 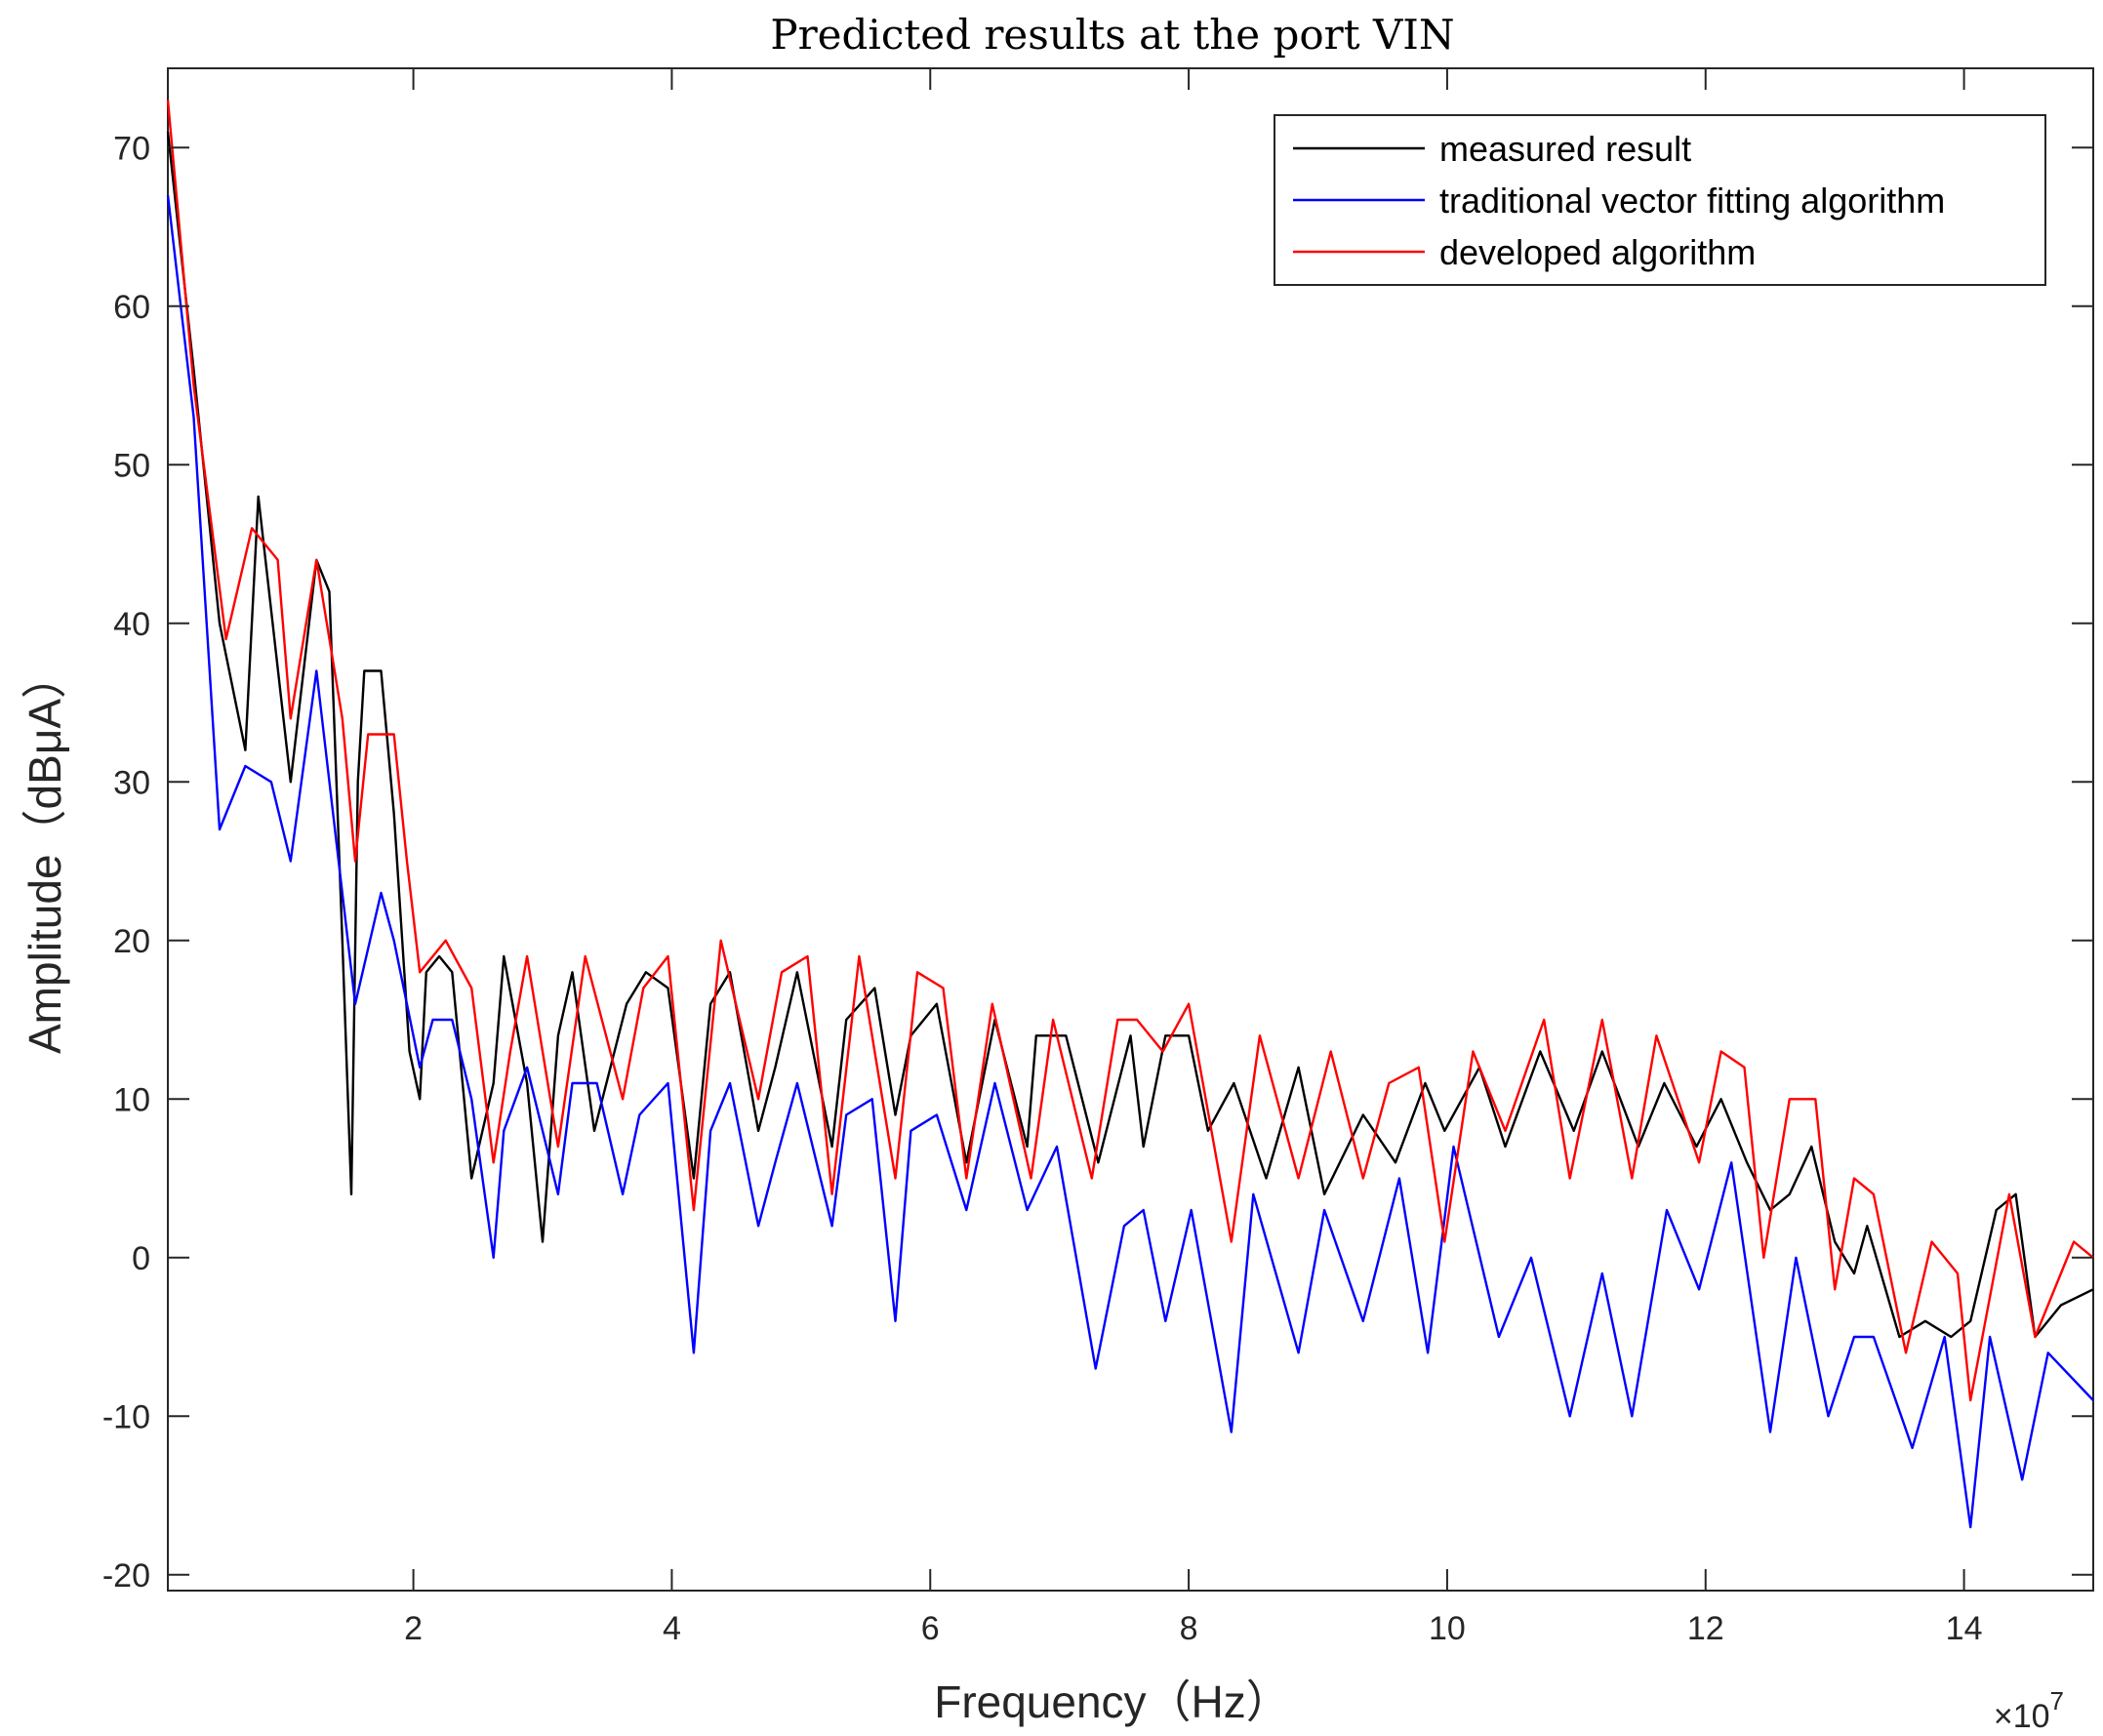 What do you see at coordinates (1565, 149) in the screenshot?
I see `legend-label-measured: measured result` at bounding box center [1565, 149].